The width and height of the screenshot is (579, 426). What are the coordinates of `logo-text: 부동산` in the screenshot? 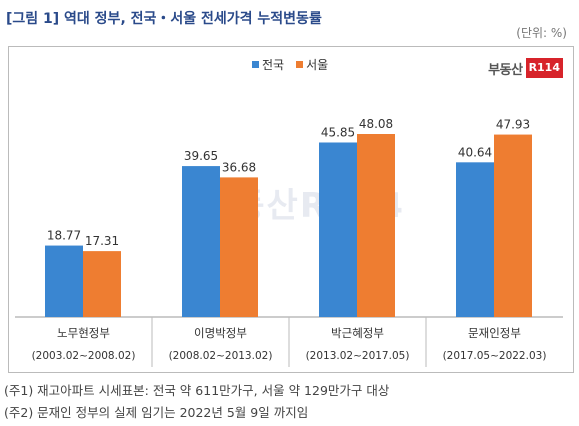 It's located at (505, 70).